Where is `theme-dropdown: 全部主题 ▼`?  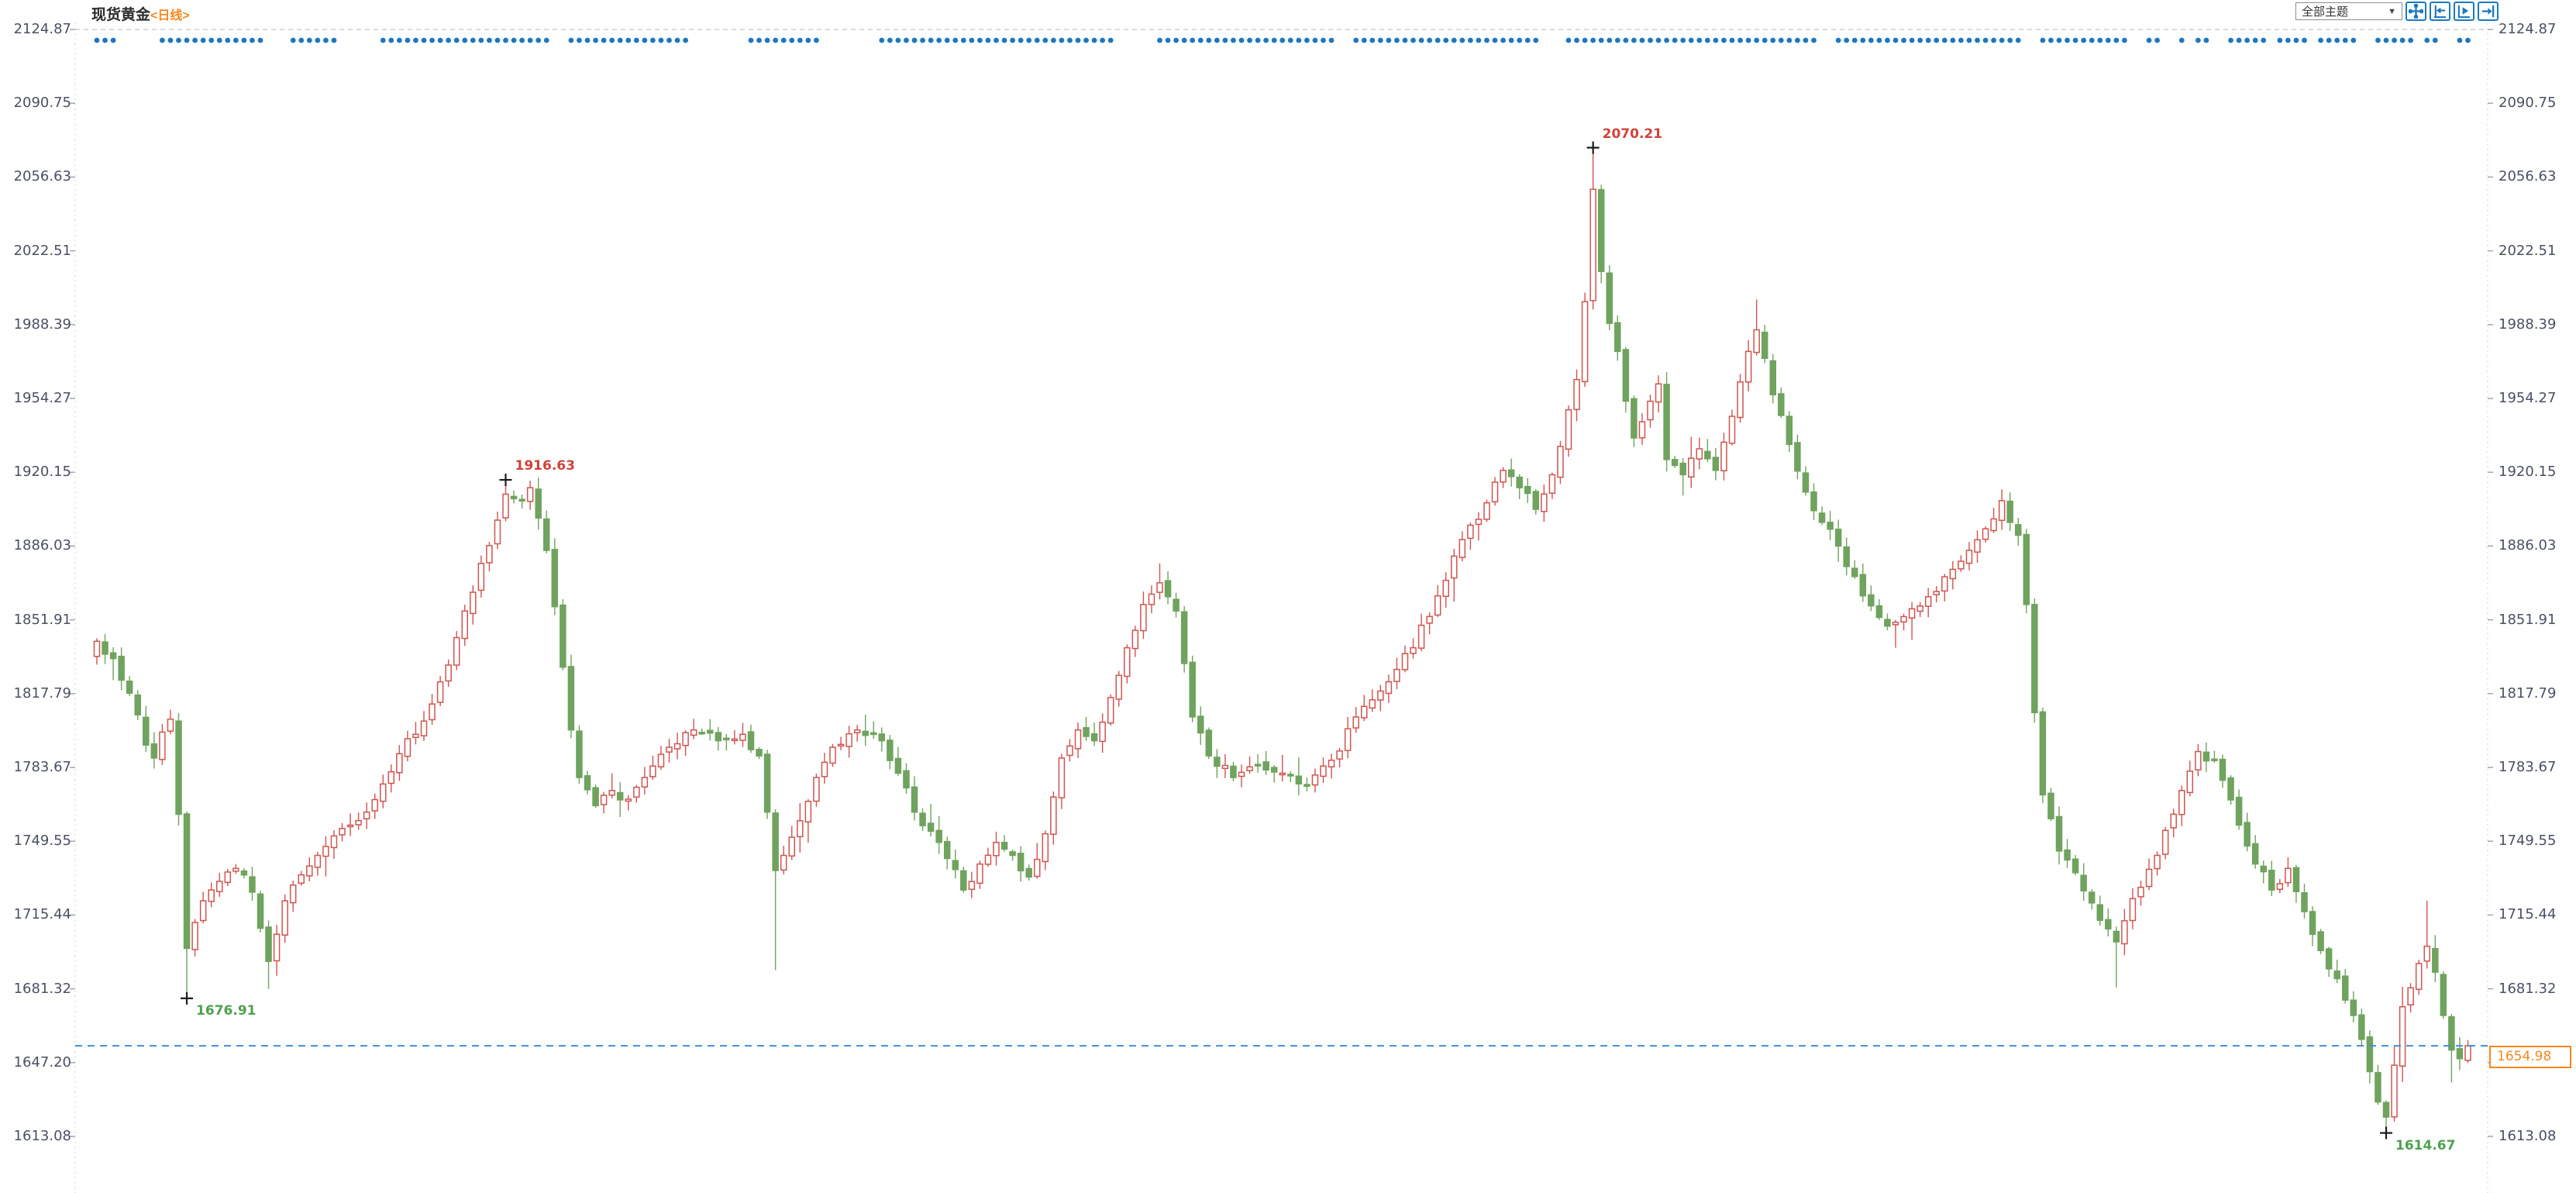 theme-dropdown: 全部主题 ▼ is located at coordinates (2348, 11).